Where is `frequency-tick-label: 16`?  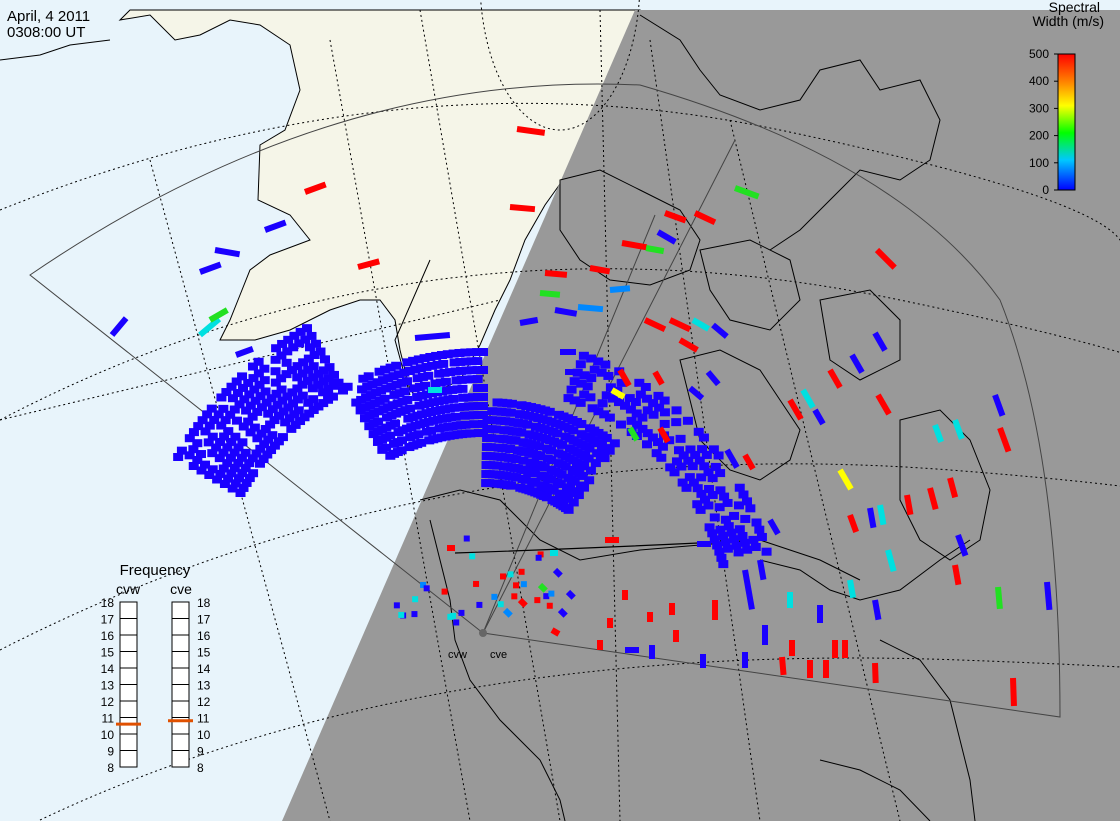
frequency-tick-label: 16 is located at coordinates (108, 636).